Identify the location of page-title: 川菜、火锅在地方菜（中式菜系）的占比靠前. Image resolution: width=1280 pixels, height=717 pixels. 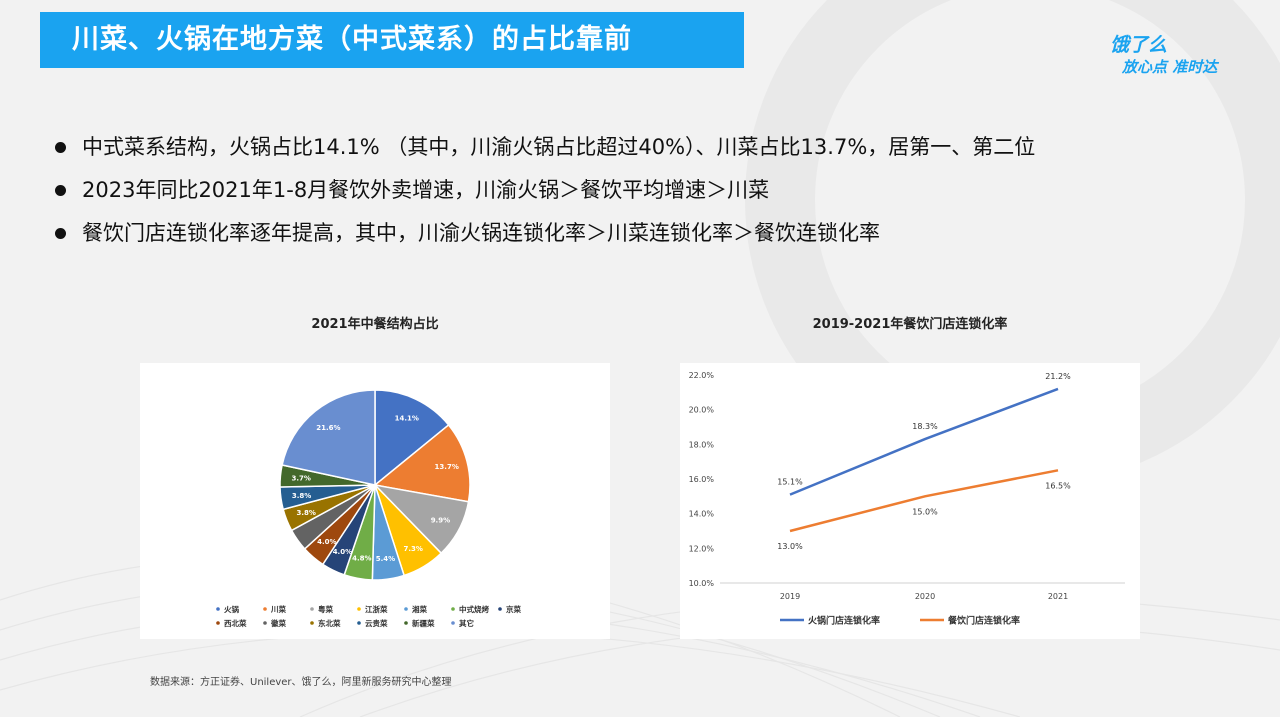
(392, 40).